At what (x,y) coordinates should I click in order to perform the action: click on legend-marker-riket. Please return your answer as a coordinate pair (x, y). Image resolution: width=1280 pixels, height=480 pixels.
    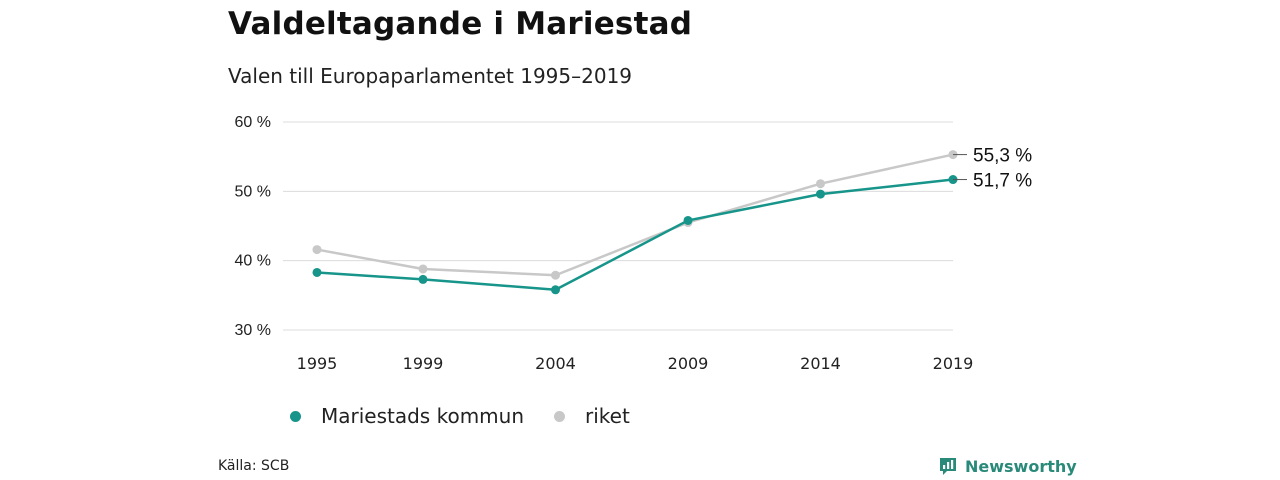
    Looking at the image, I should click on (560, 416).